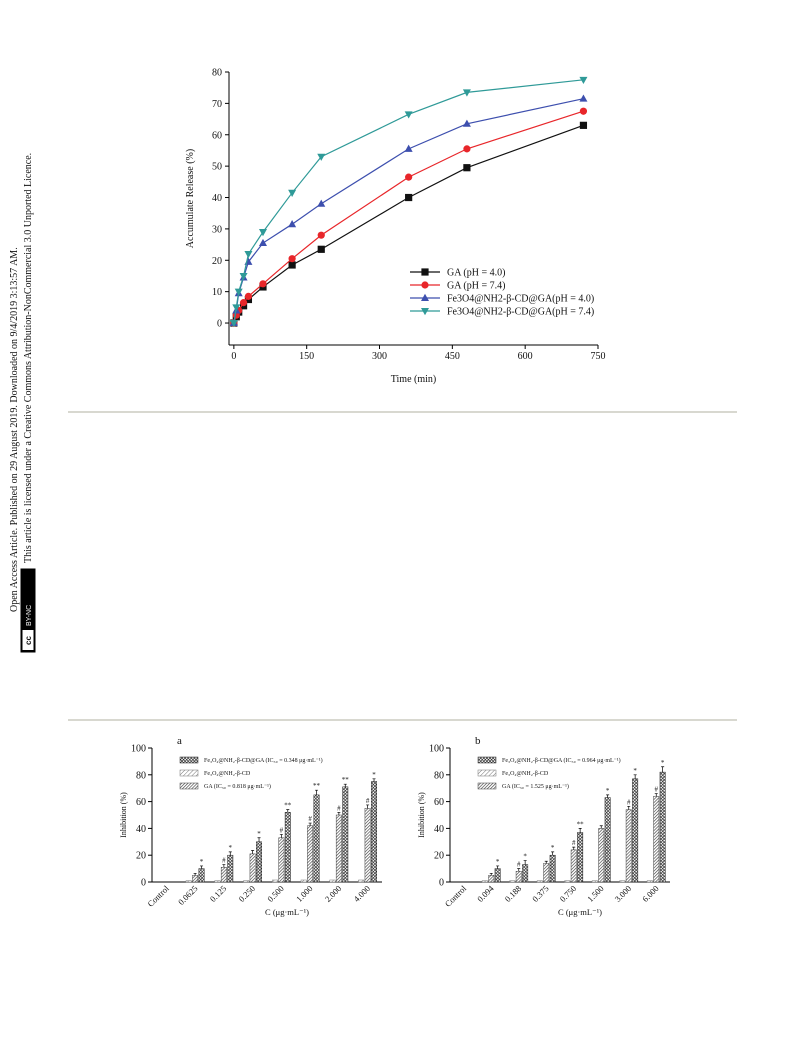 This screenshot has height=1039, width=793. Describe the element at coordinates (629, 802) in the screenshot. I see `significance-mark: #` at that location.